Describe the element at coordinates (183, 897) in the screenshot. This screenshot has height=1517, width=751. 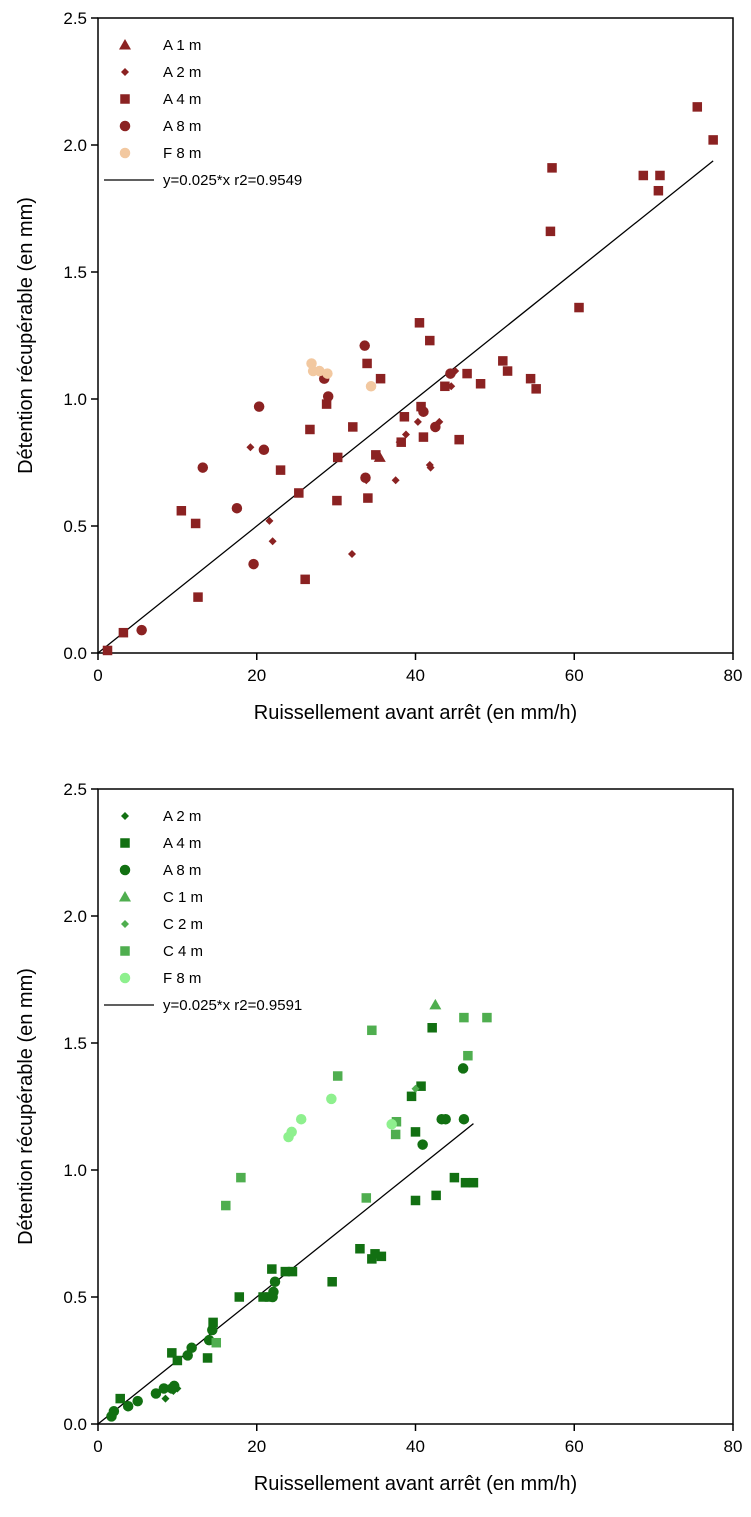
I see `legend-entry: C 1 m` at that location.